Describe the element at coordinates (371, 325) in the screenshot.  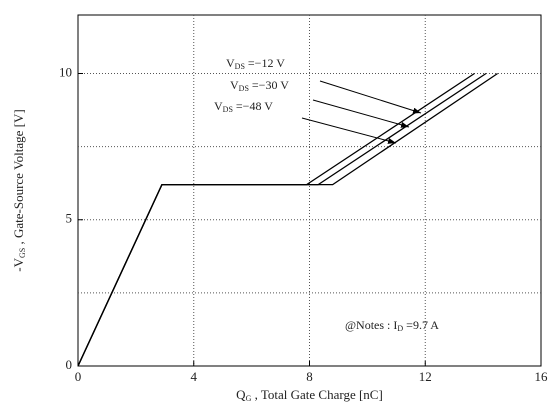
I see `note-main: @Notes : I` at that location.